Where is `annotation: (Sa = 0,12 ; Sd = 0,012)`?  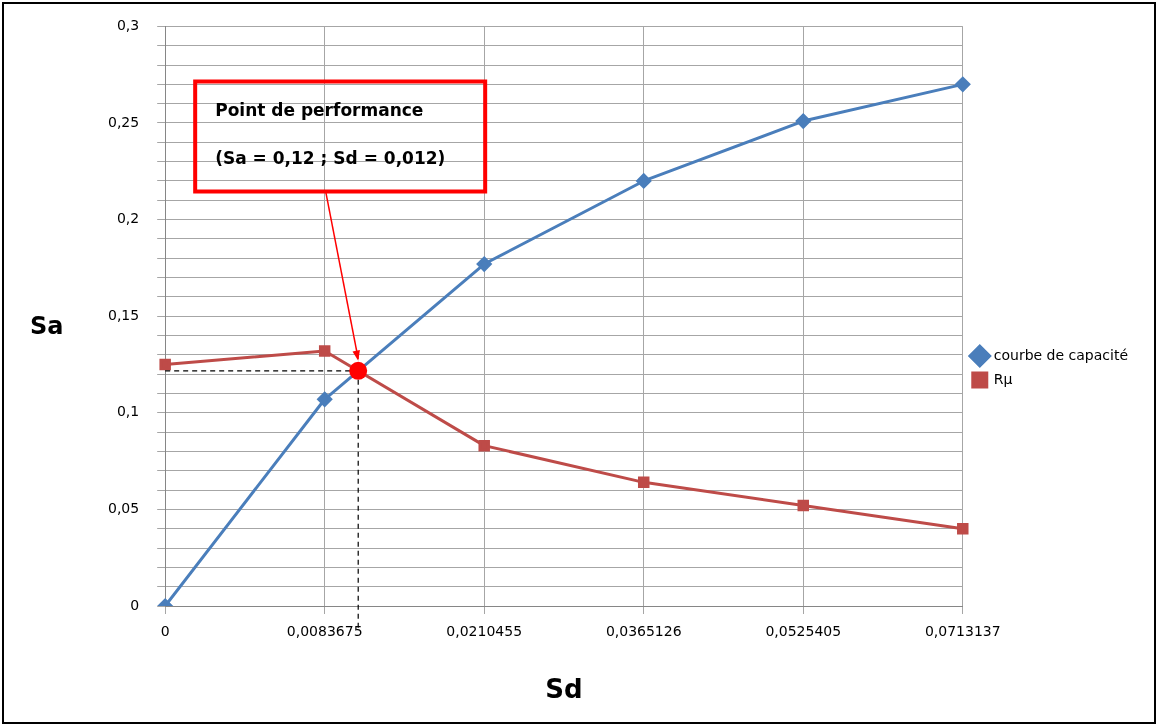
annotation: (Sa = 0,12 ; Sd = 0,012) is located at coordinates (330, 157).